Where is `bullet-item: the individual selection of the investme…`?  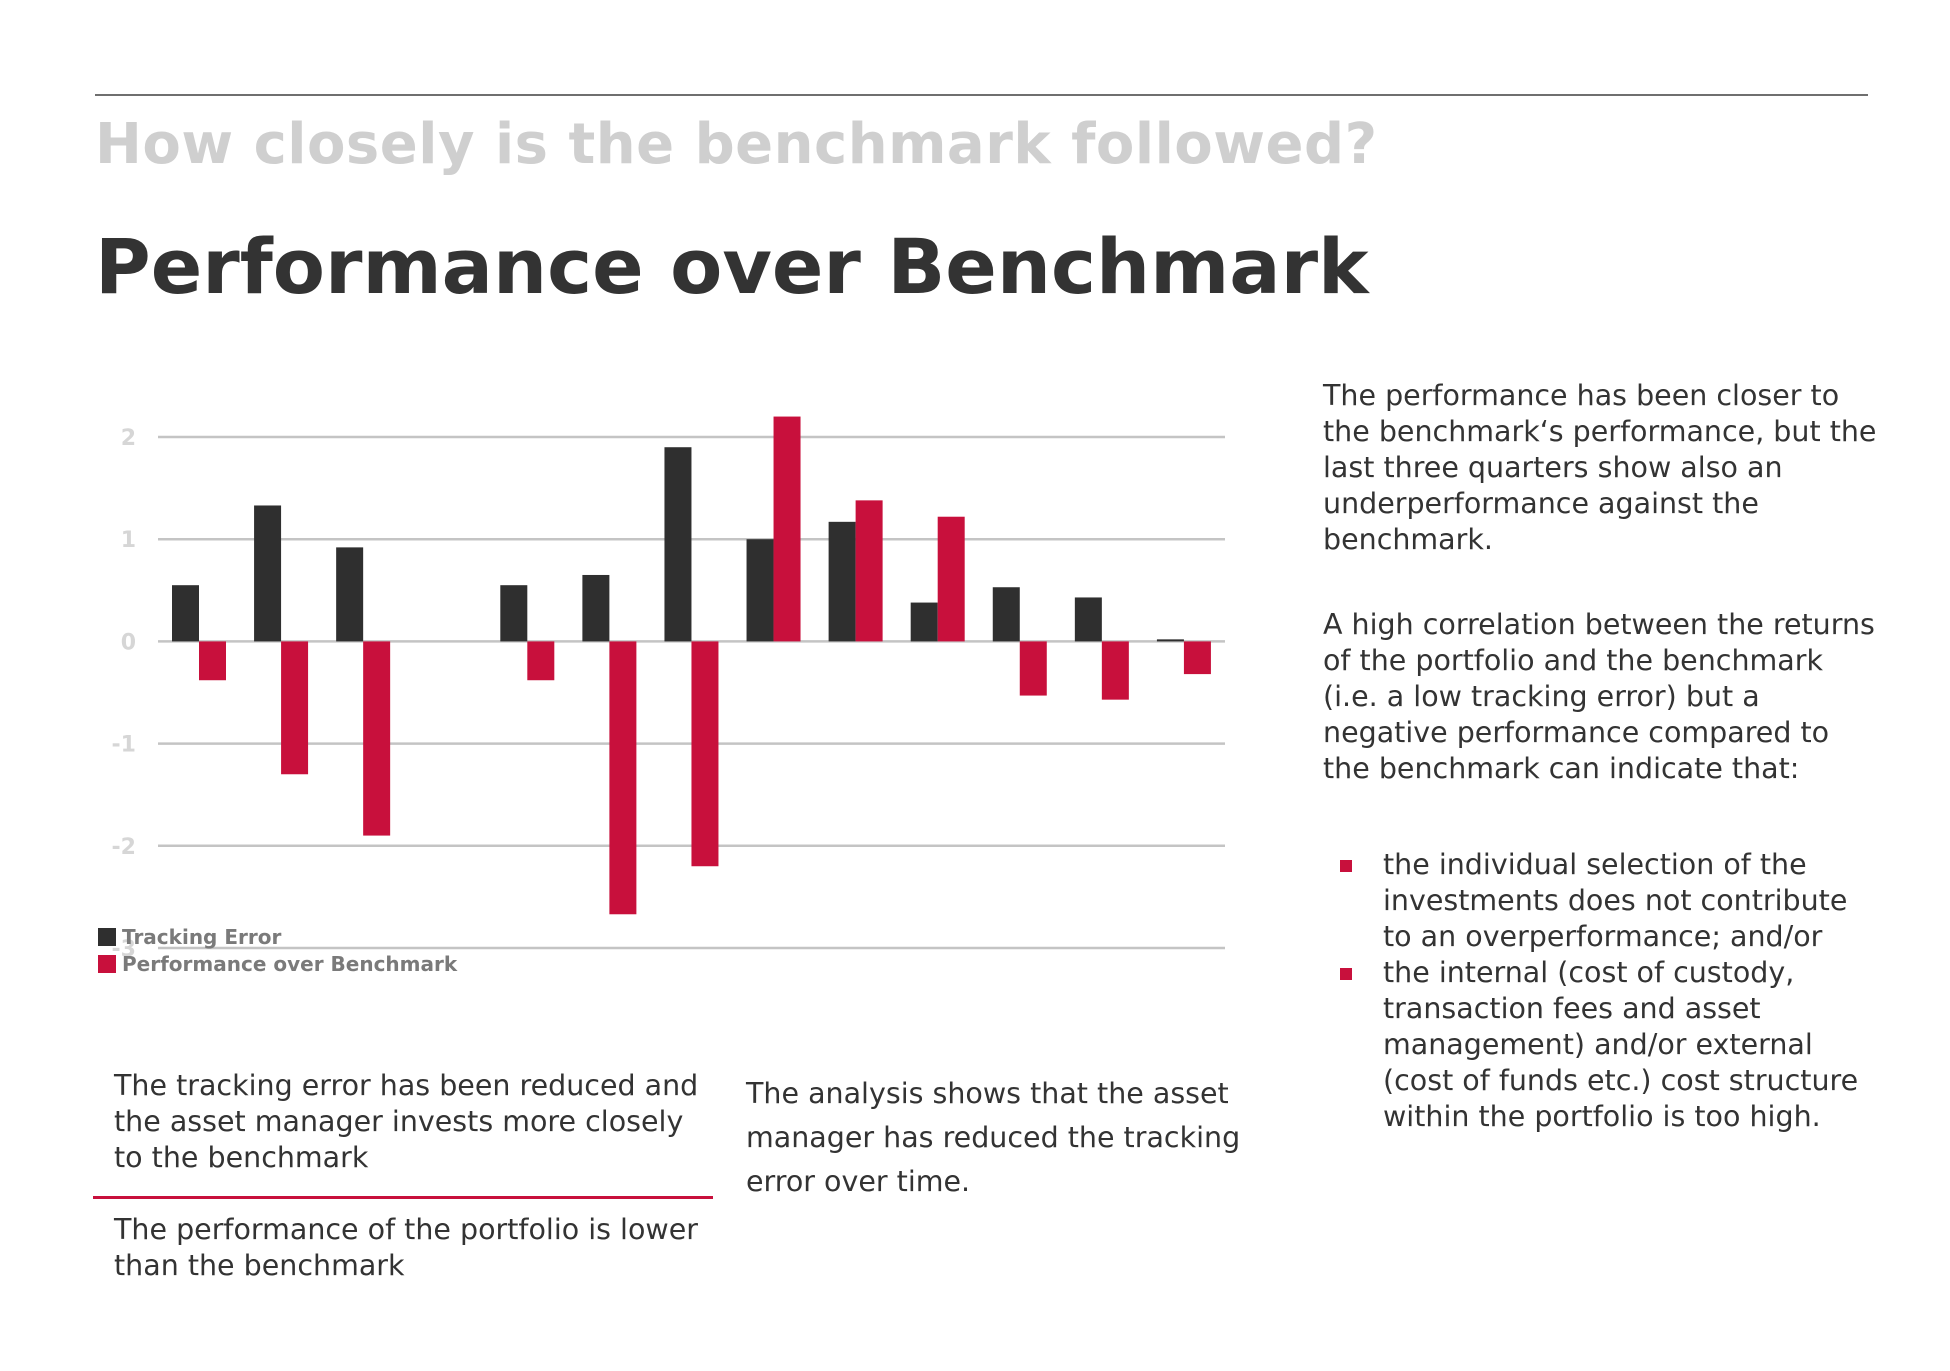
bullet-item: the individual selection of the investme… is located at coordinates (1603, 901).